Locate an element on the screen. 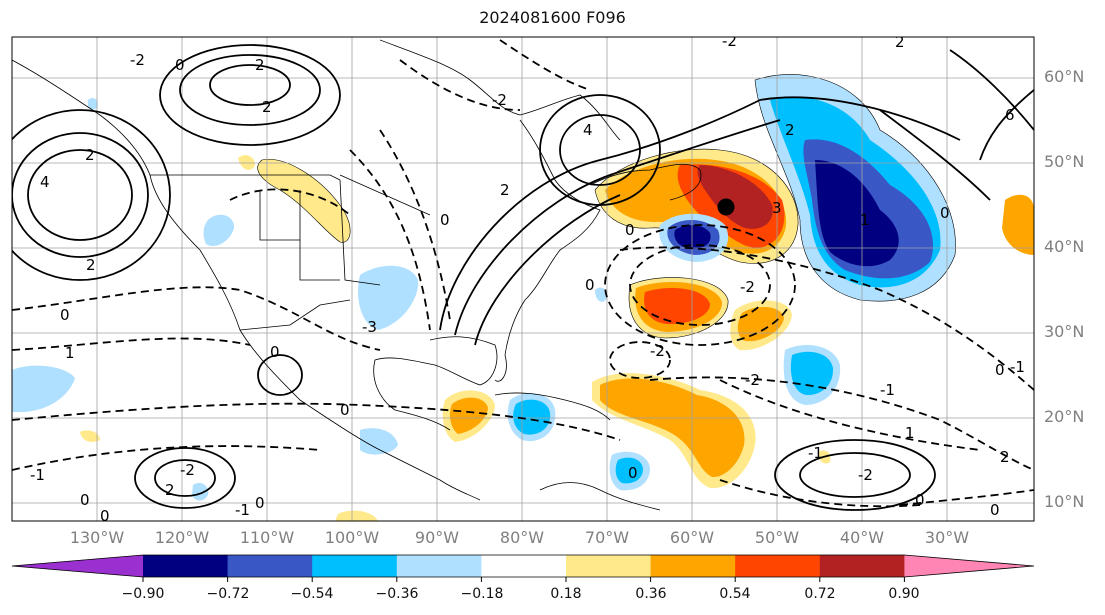 The width and height of the screenshot is (1105, 615). contour-label: -3 is located at coordinates (369, 327).